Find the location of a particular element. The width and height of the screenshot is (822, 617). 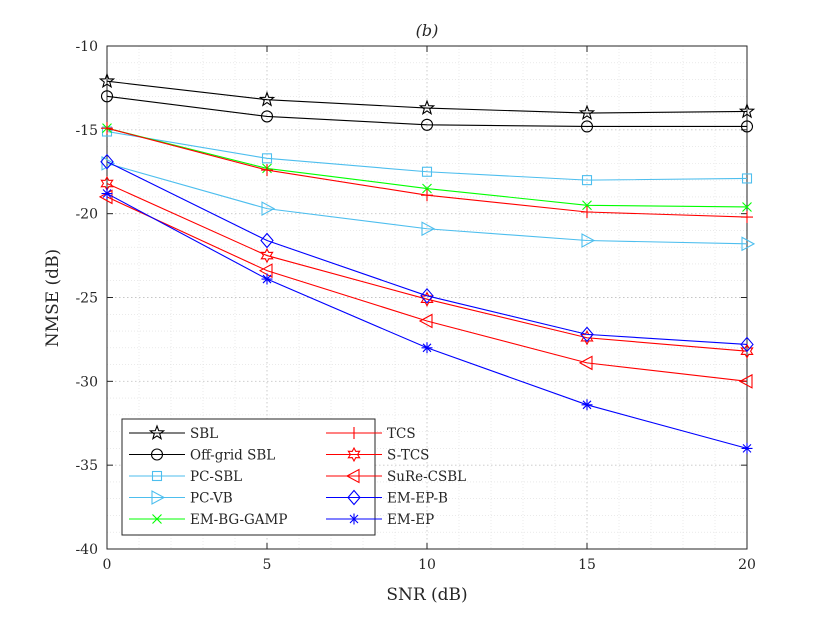

legend-marker-tcs is located at coordinates (354, 433).